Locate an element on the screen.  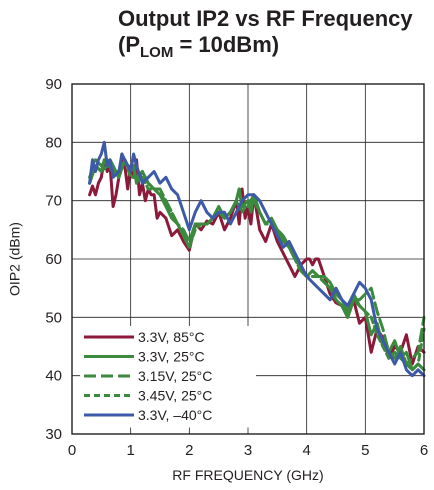
x-tick-label: 3 is located at coordinates (248, 450).